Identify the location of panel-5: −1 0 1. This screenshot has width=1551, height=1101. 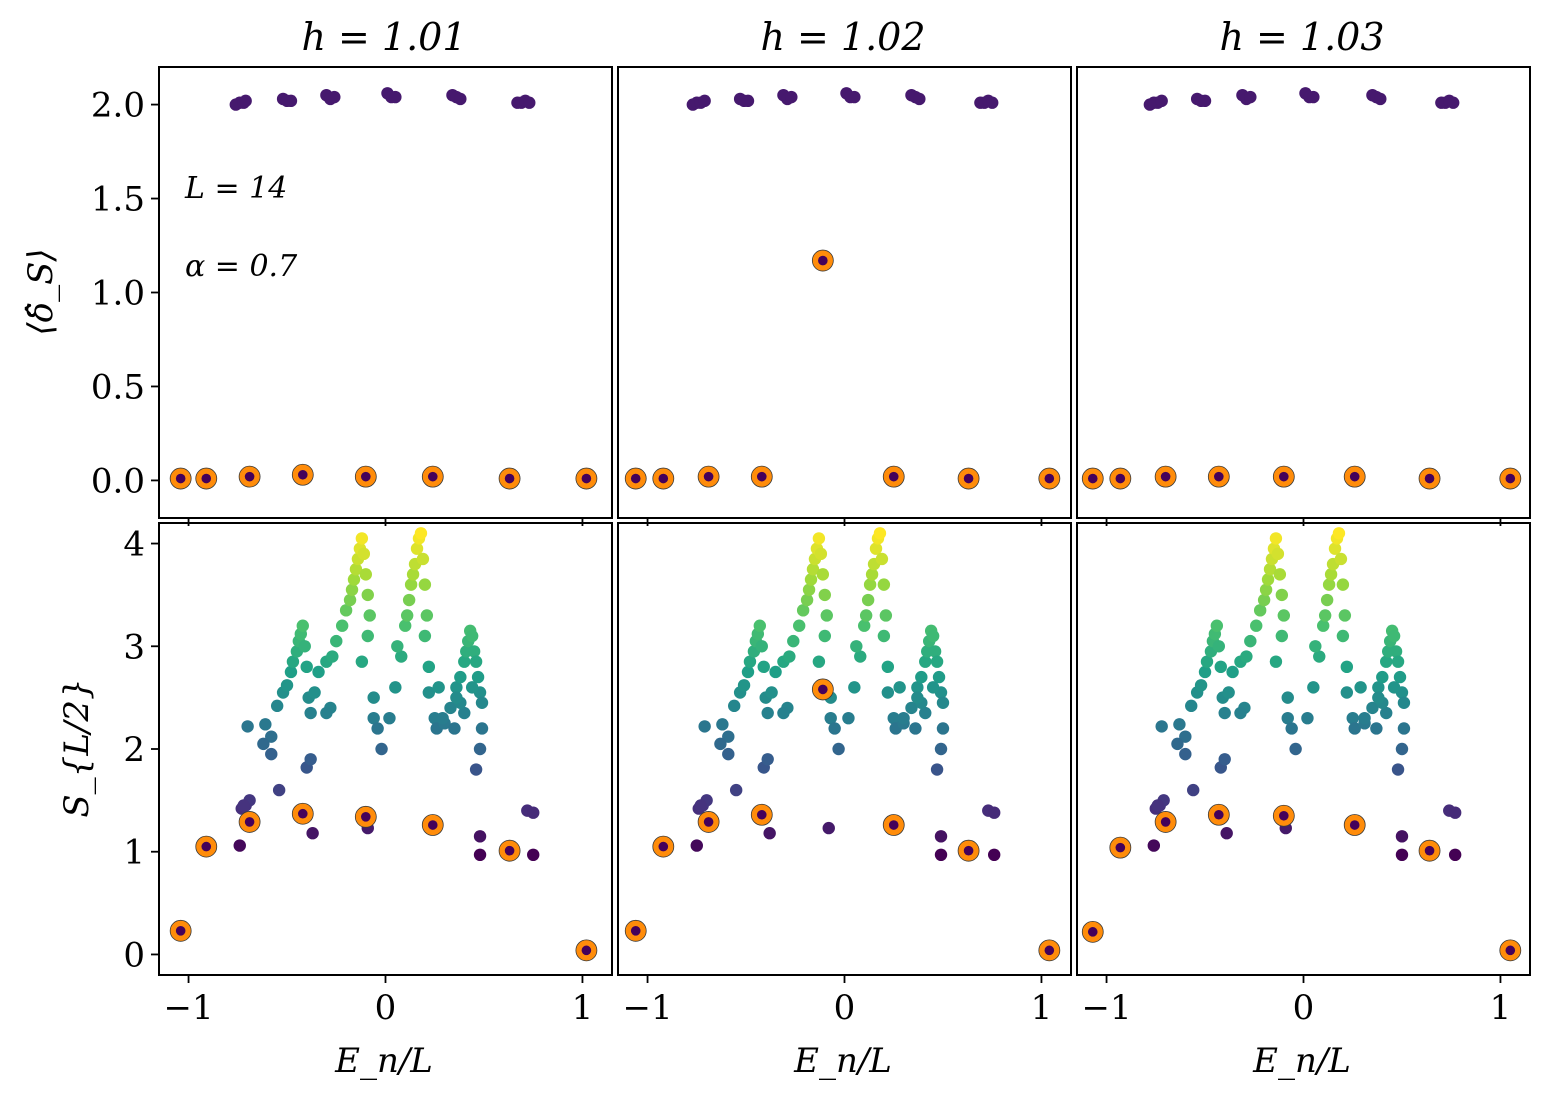
(844, 775).